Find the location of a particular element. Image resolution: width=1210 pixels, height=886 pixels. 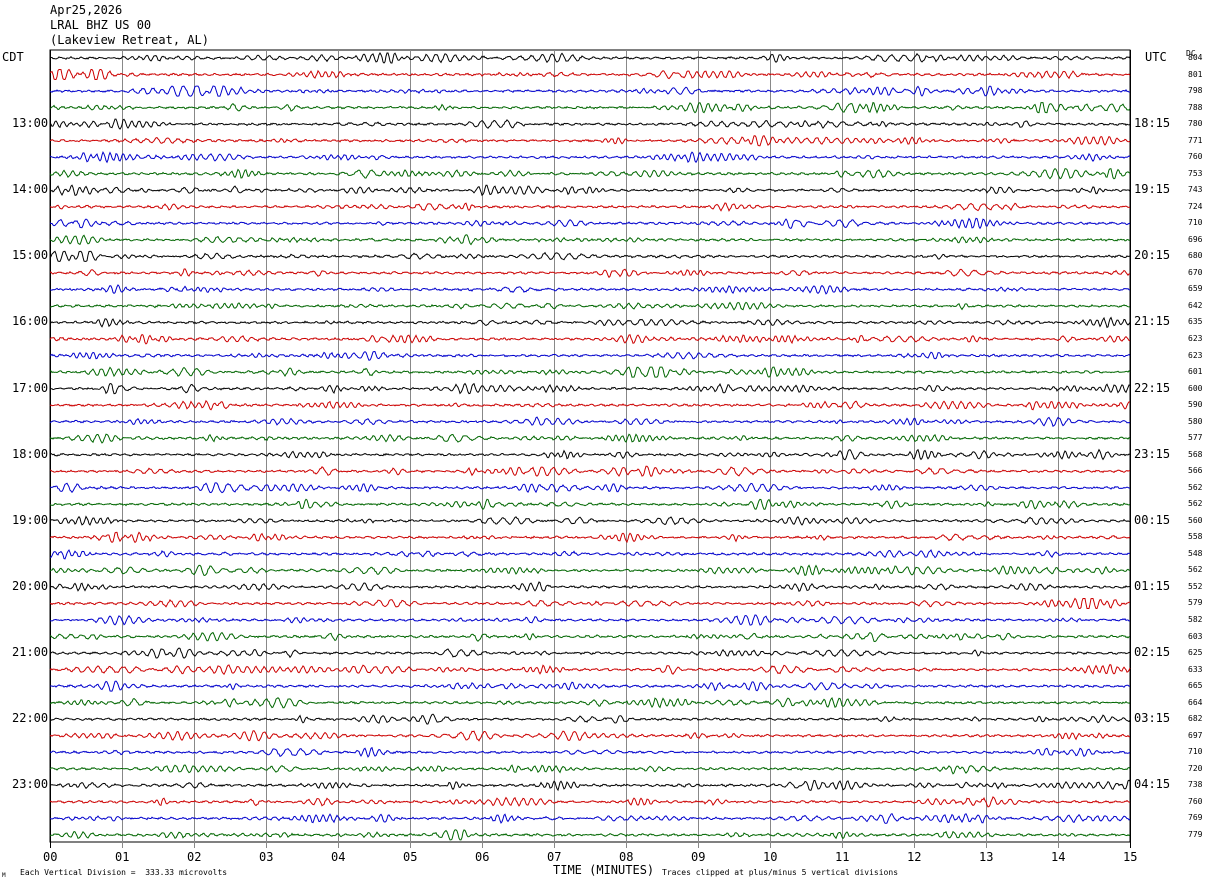

right-hour-label: 22:15 is located at coordinates (1152, 387).